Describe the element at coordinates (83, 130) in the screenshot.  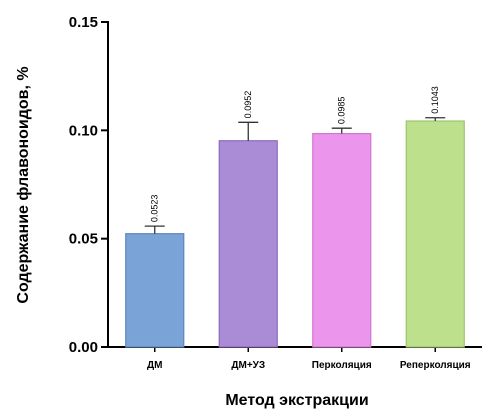
I see `y-tick-label: 0.10` at that location.